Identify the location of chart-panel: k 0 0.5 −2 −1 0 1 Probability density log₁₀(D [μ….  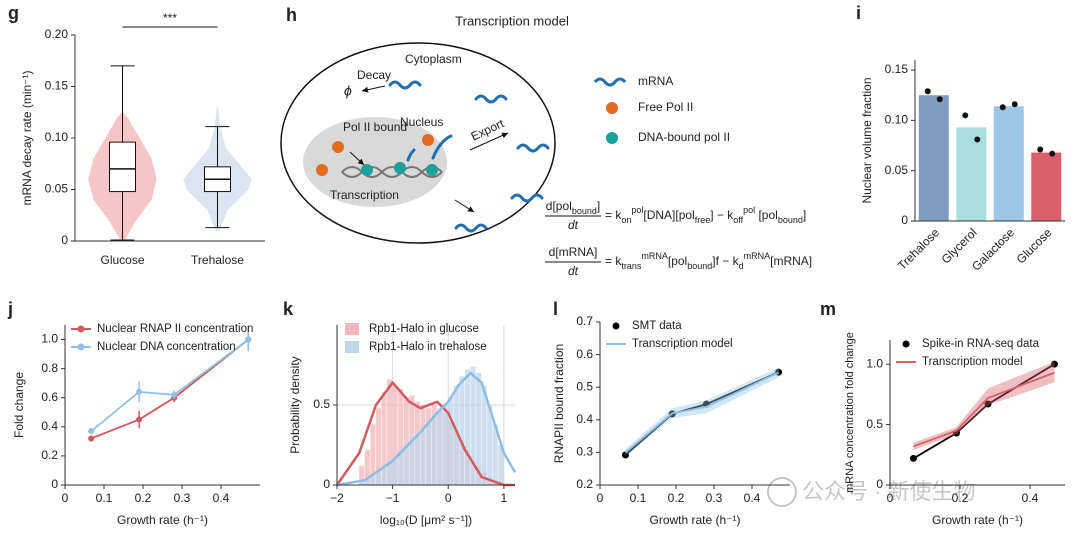
(400, 413).